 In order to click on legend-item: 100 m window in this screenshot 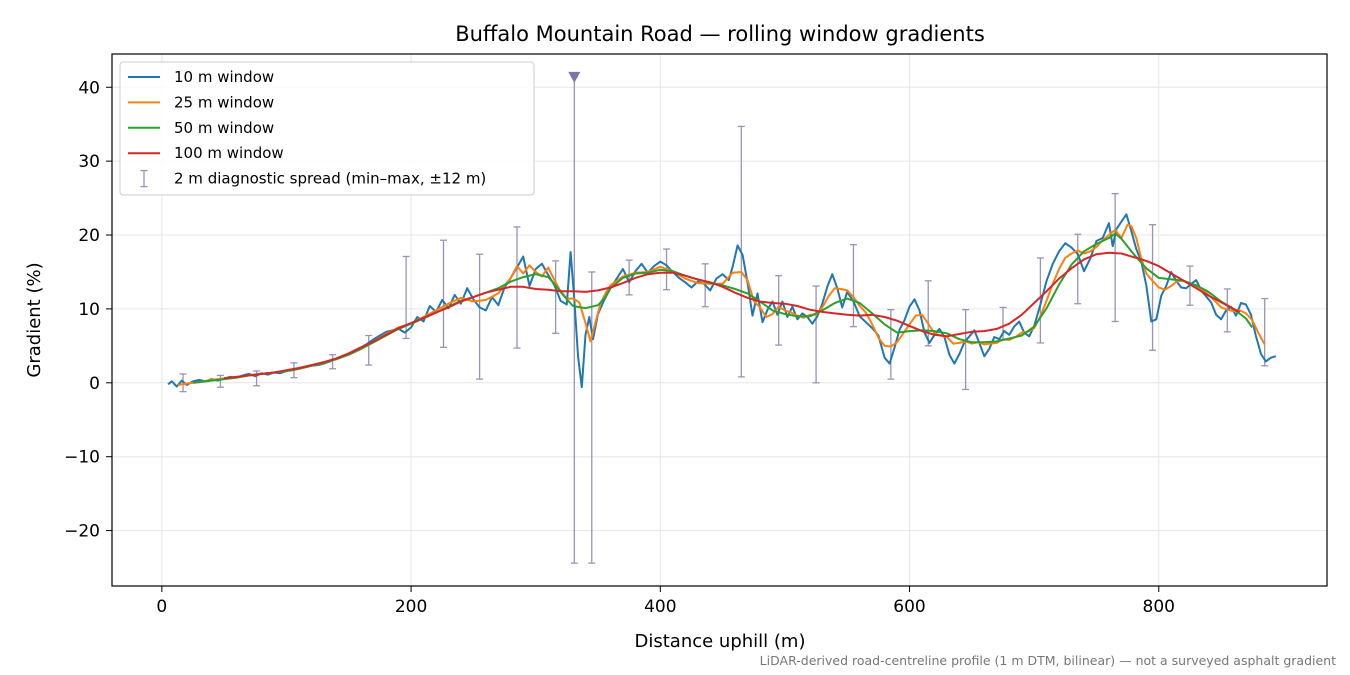, I will do `click(206, 153)`.